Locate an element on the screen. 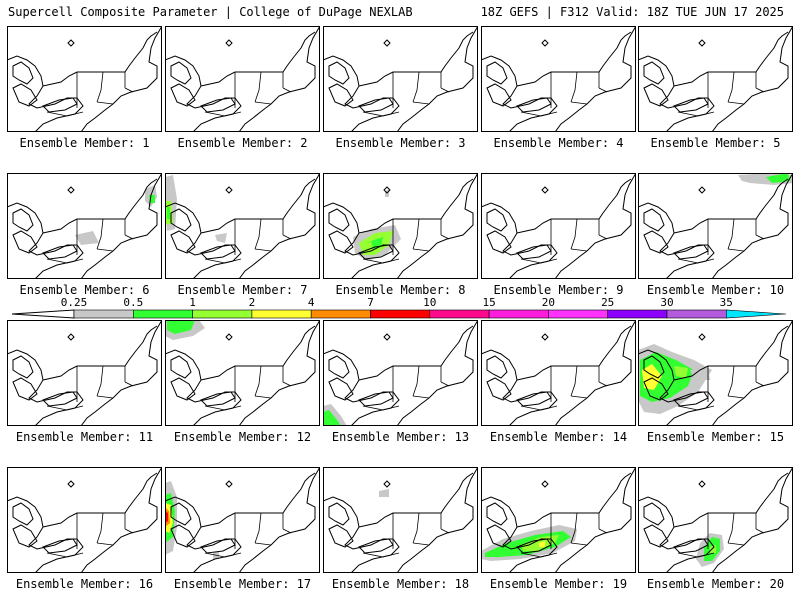  ensemble-member-label: Ensemble Member: 14 is located at coordinates (558, 437).